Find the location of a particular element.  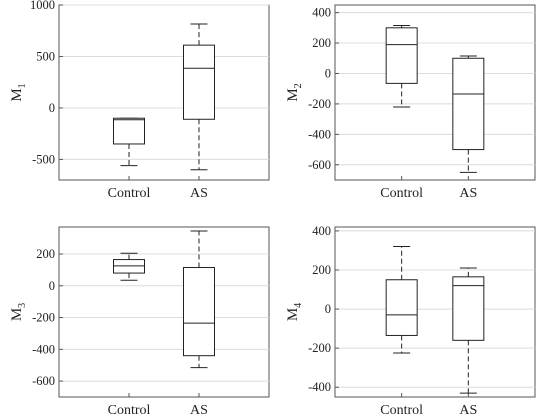

y-tick-label: 1000 is located at coordinates (42, 6).